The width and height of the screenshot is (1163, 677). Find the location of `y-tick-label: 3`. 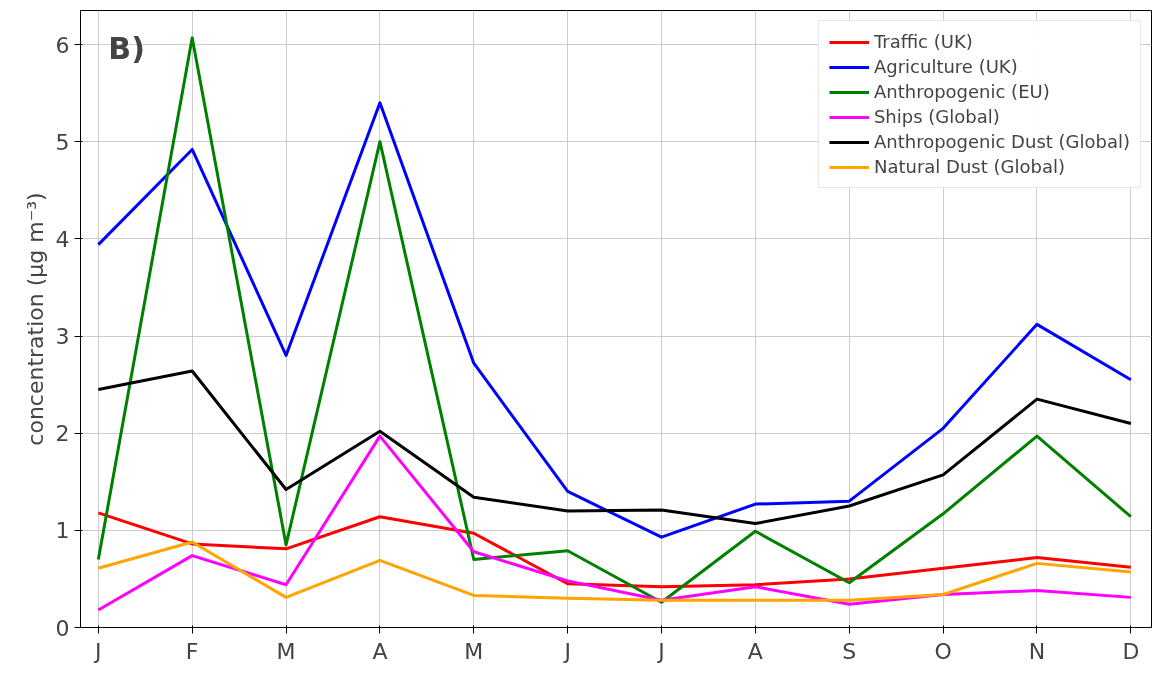

y-tick-label: 3 is located at coordinates (62, 336).